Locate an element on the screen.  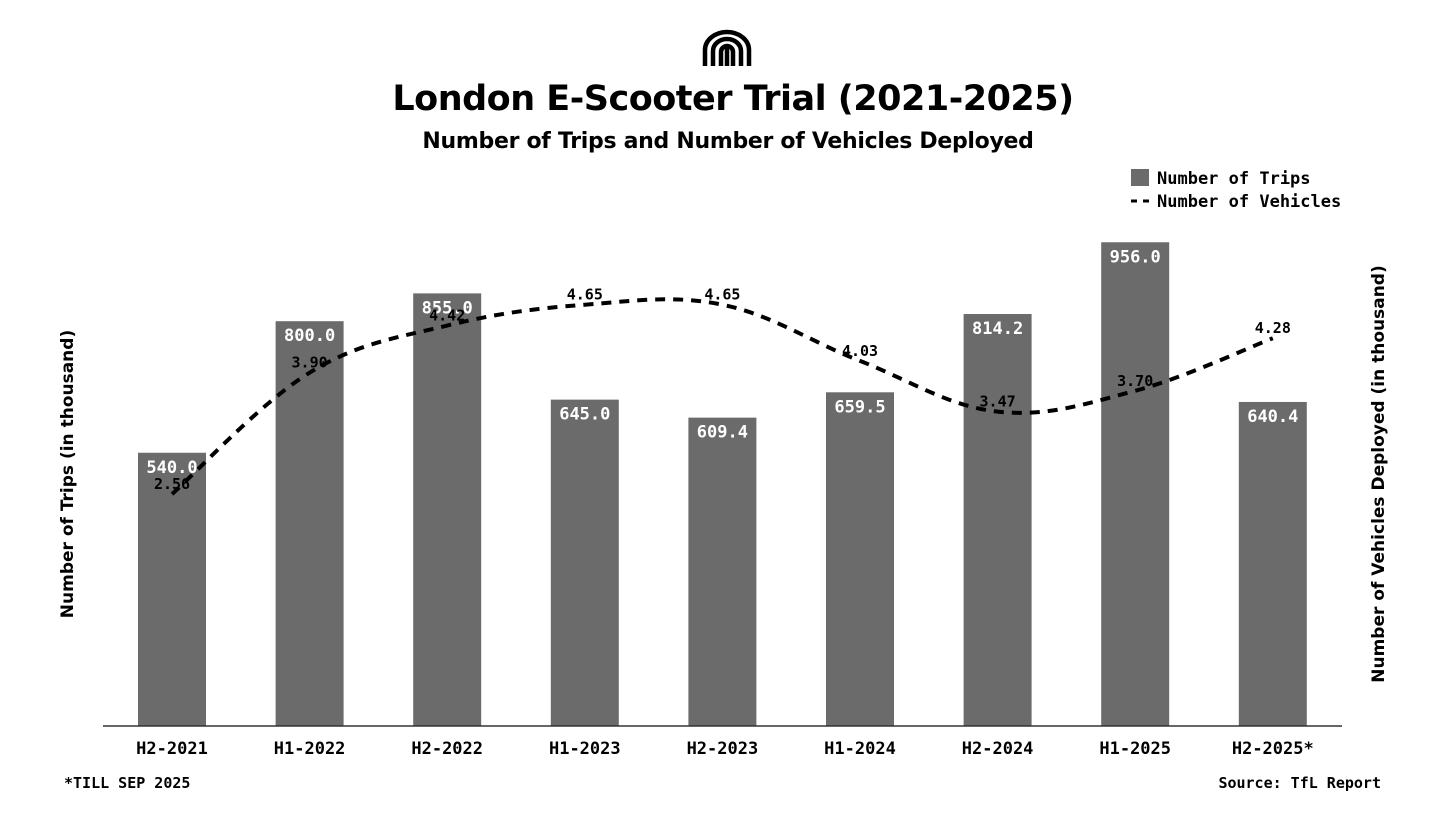
trips-value-label: 609.4 is located at coordinates (722, 433).